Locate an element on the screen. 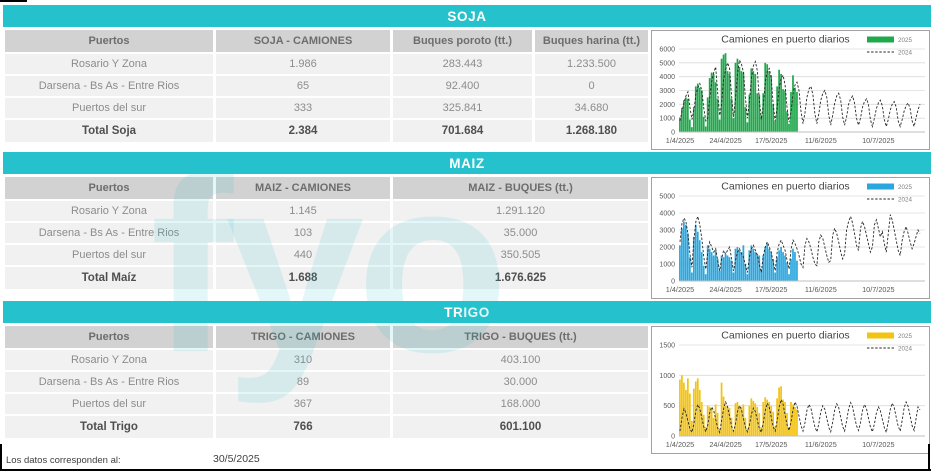 This screenshot has width=931, height=475. value-cell: 92.400 is located at coordinates (462, 86).